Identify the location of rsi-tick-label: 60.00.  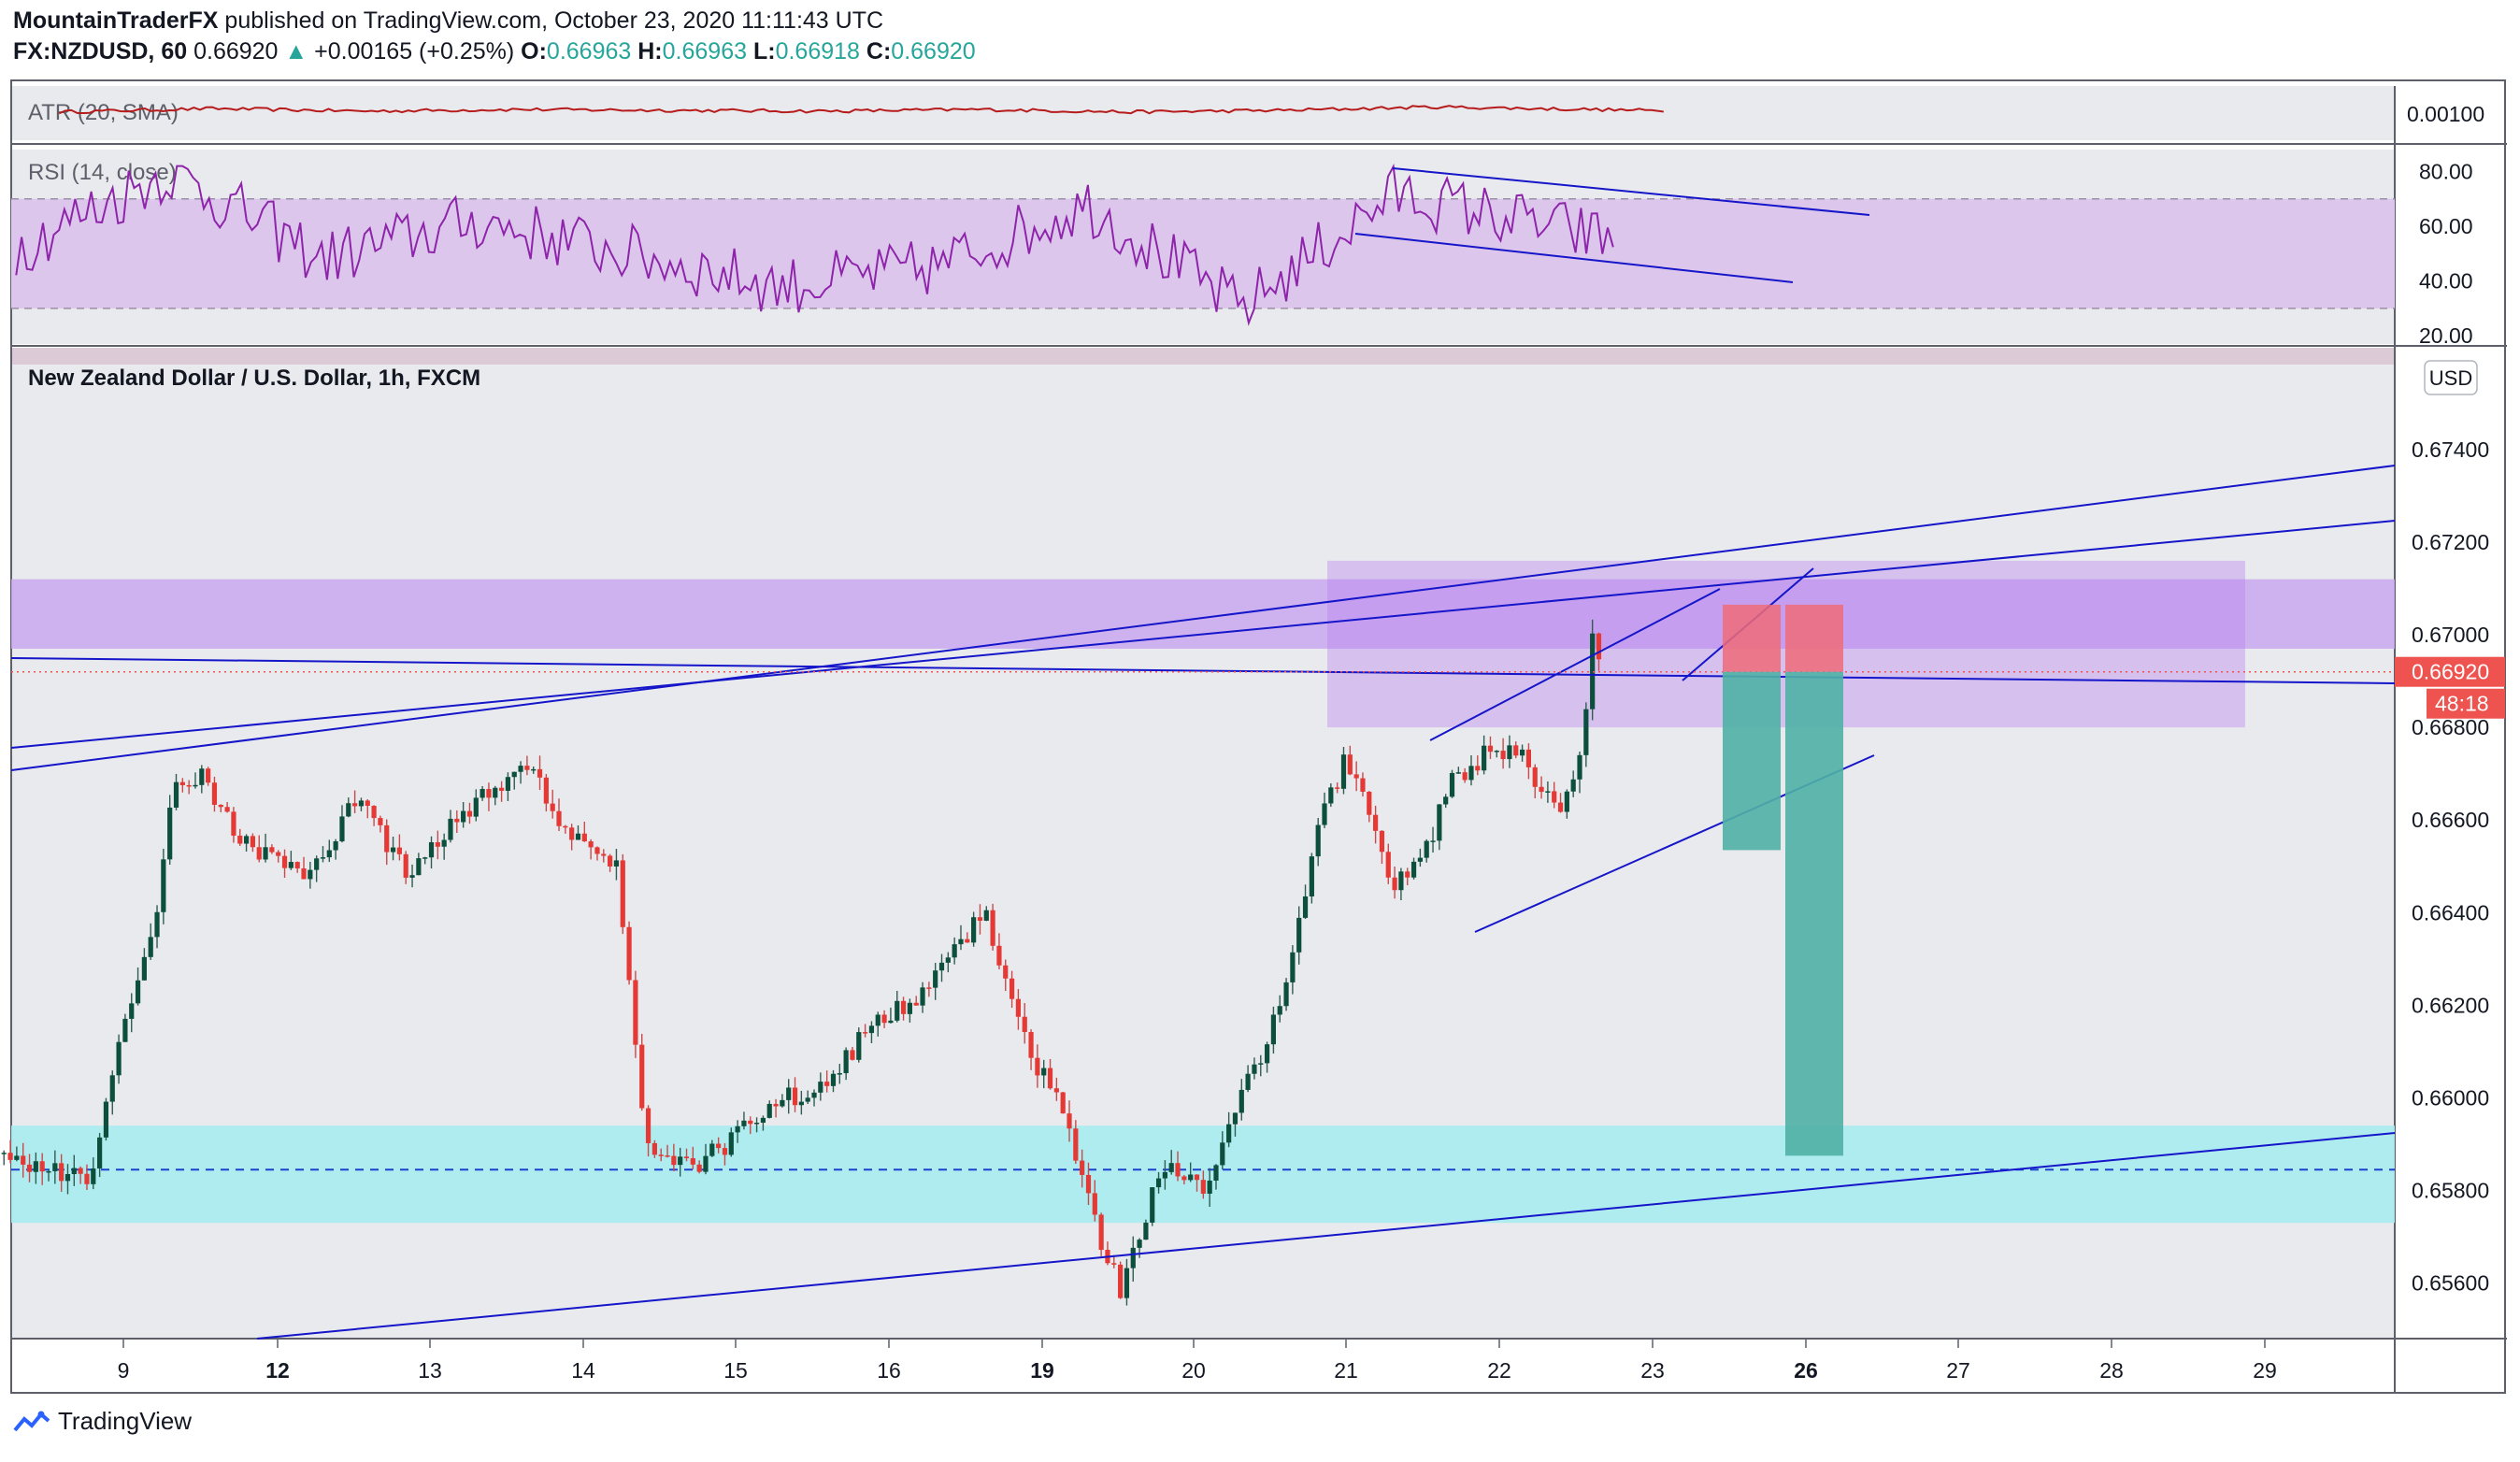
(2446, 226).